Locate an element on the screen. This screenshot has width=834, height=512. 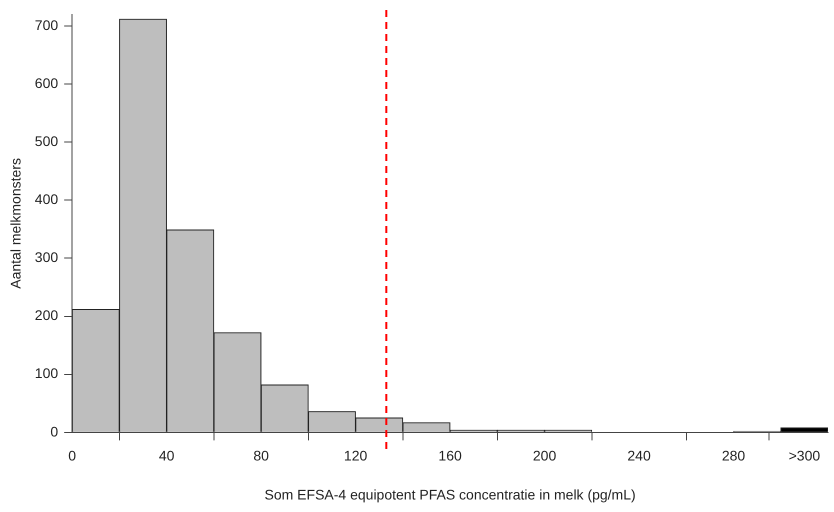
x-tick-label: 40 is located at coordinates (166, 456).